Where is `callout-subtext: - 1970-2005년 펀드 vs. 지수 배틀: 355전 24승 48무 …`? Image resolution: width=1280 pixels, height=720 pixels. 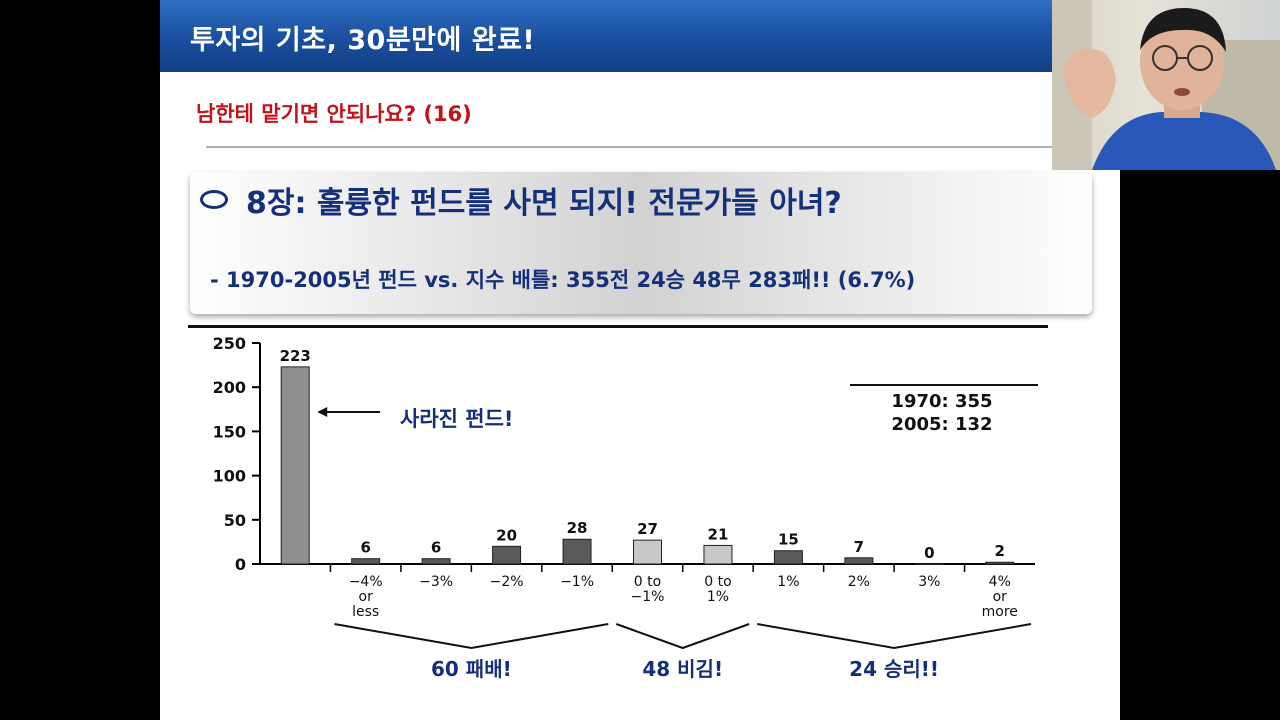
callout-subtext: - 1970-2005년 펀드 vs. 지수 배틀: 355전 24승 48무 … is located at coordinates (563, 280).